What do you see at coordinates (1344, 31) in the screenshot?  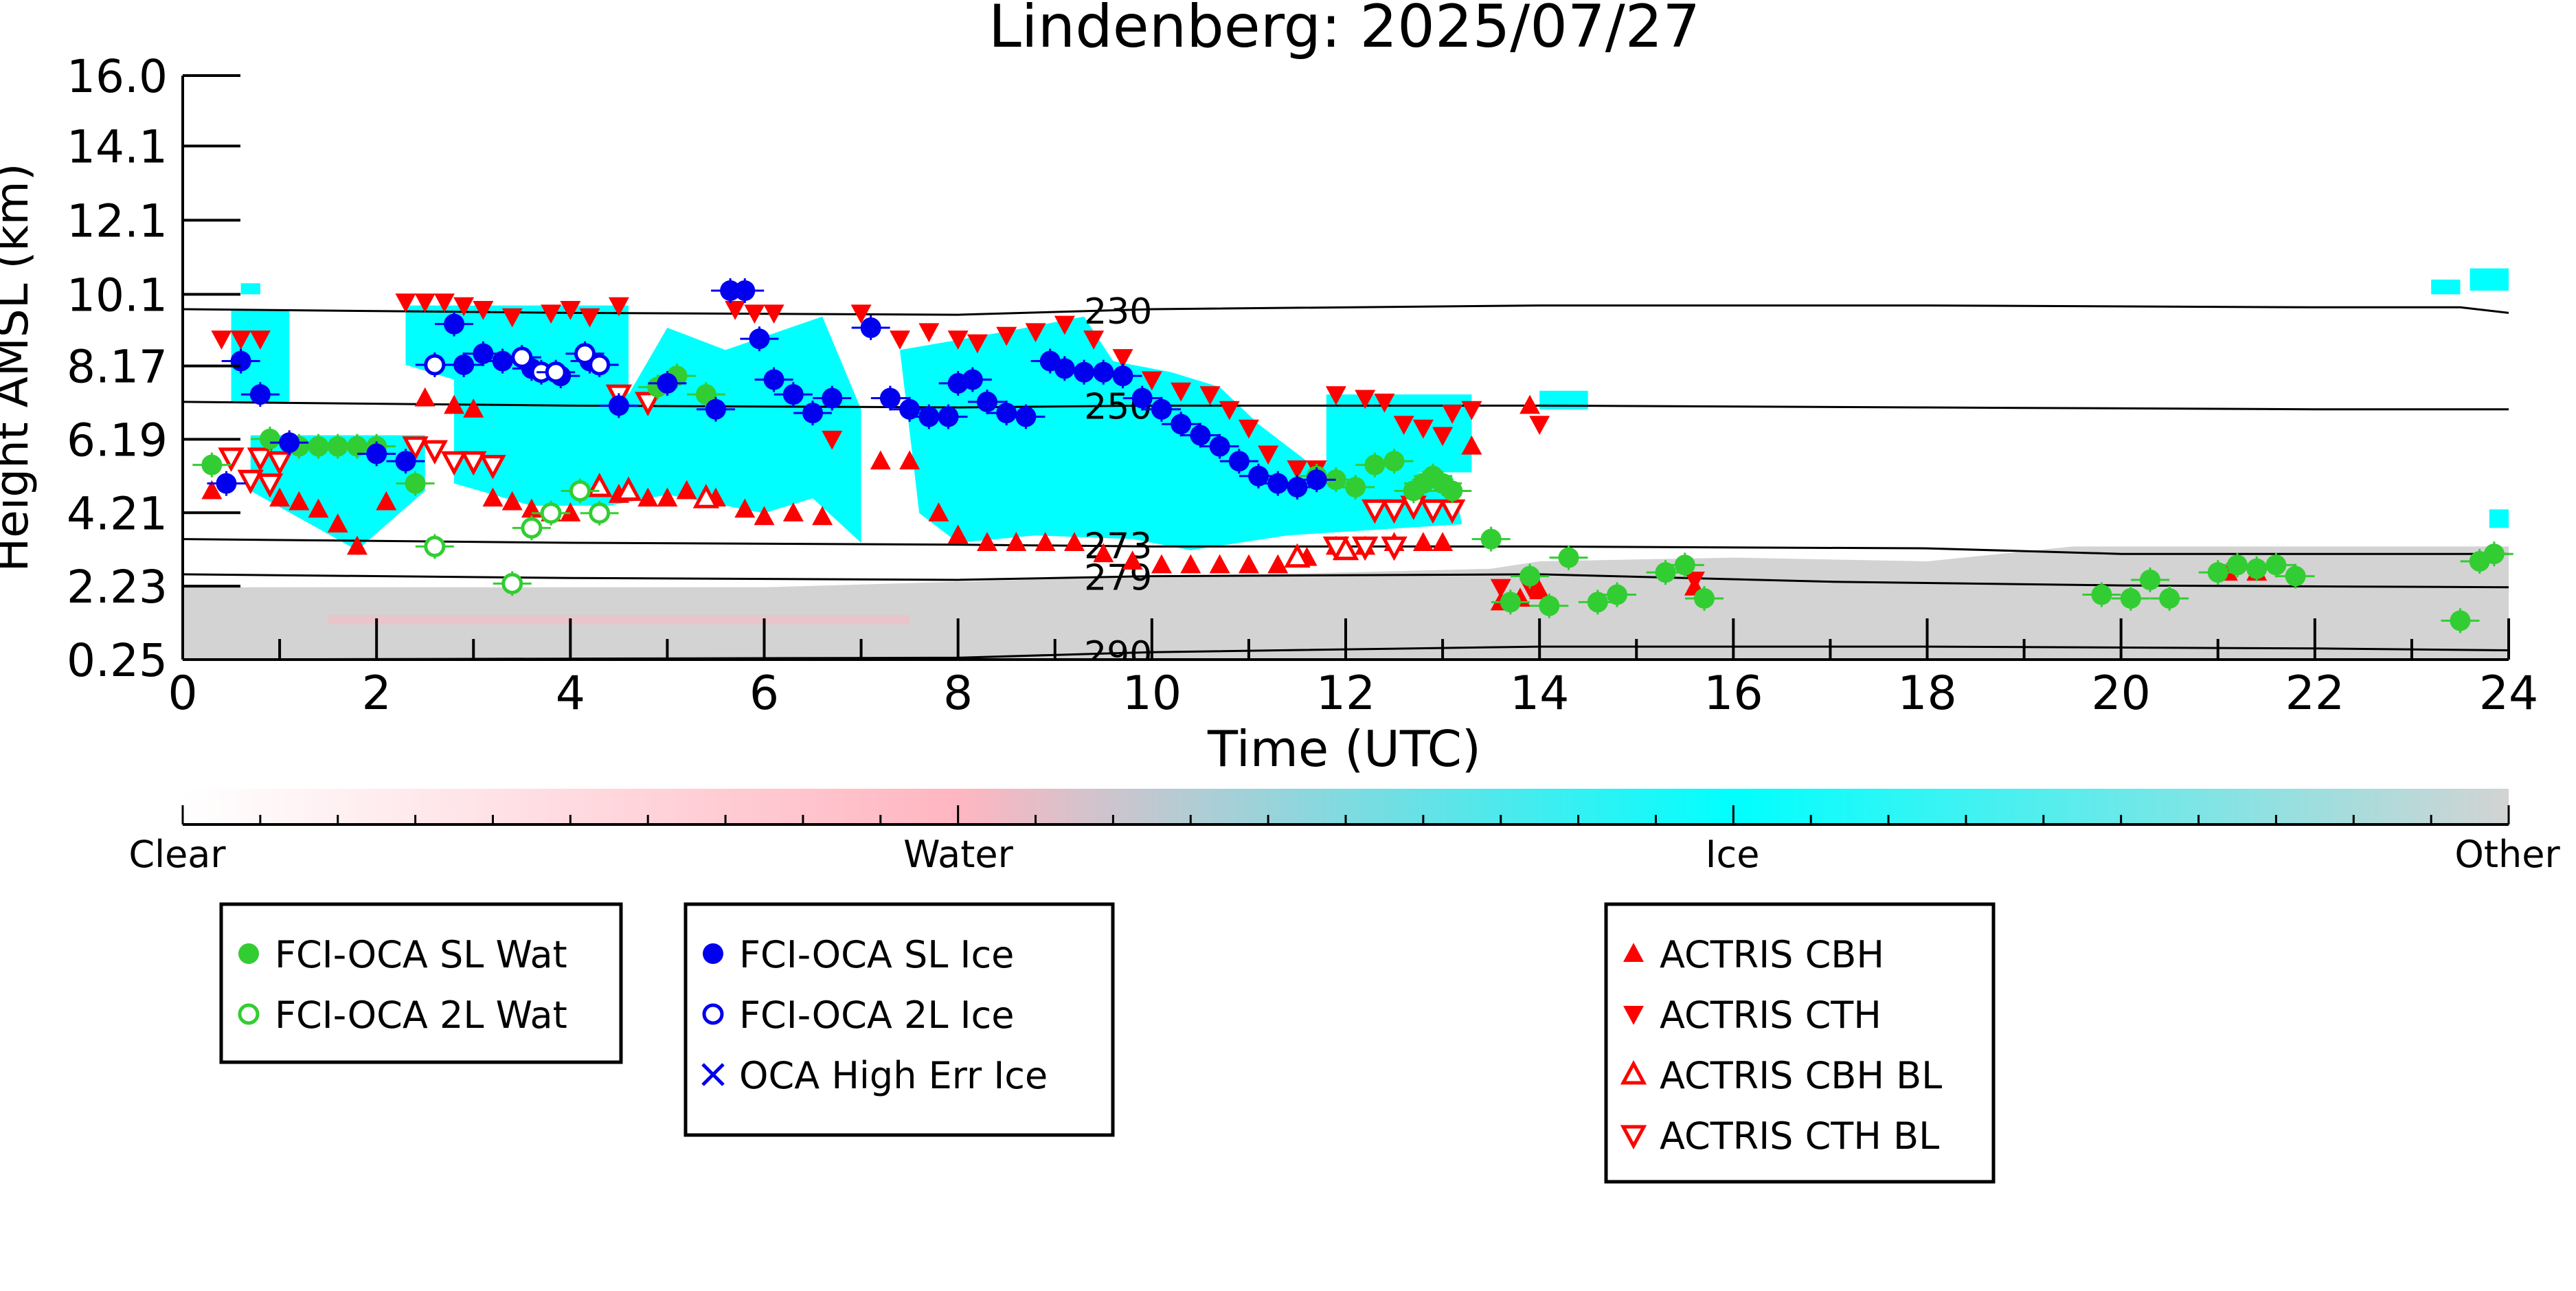 I see `chart-title: Lindenberg: 2025/07/27` at bounding box center [1344, 31].